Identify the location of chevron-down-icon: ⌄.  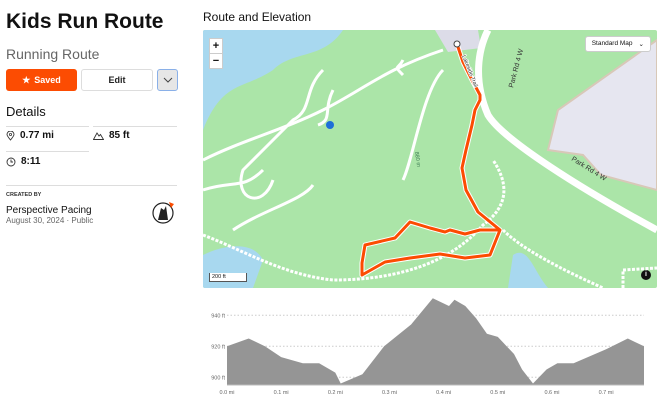
(641, 44).